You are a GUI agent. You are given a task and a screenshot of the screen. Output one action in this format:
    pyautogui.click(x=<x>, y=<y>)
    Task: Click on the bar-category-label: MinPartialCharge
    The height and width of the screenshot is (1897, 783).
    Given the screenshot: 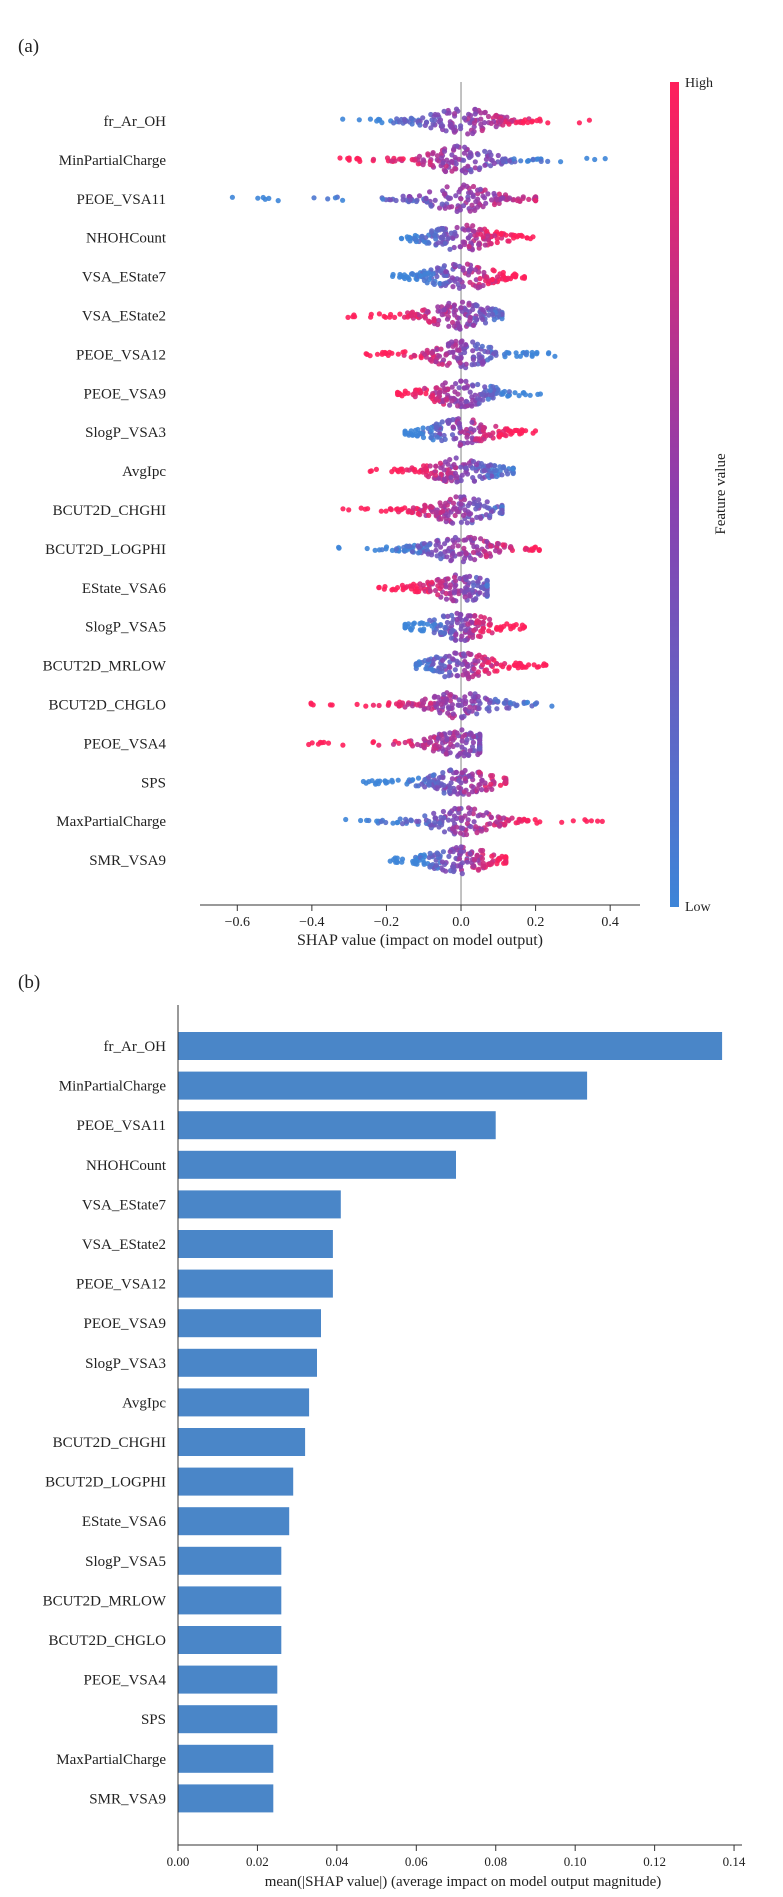 What is the action you would take?
    pyautogui.click(x=113, y=1087)
    